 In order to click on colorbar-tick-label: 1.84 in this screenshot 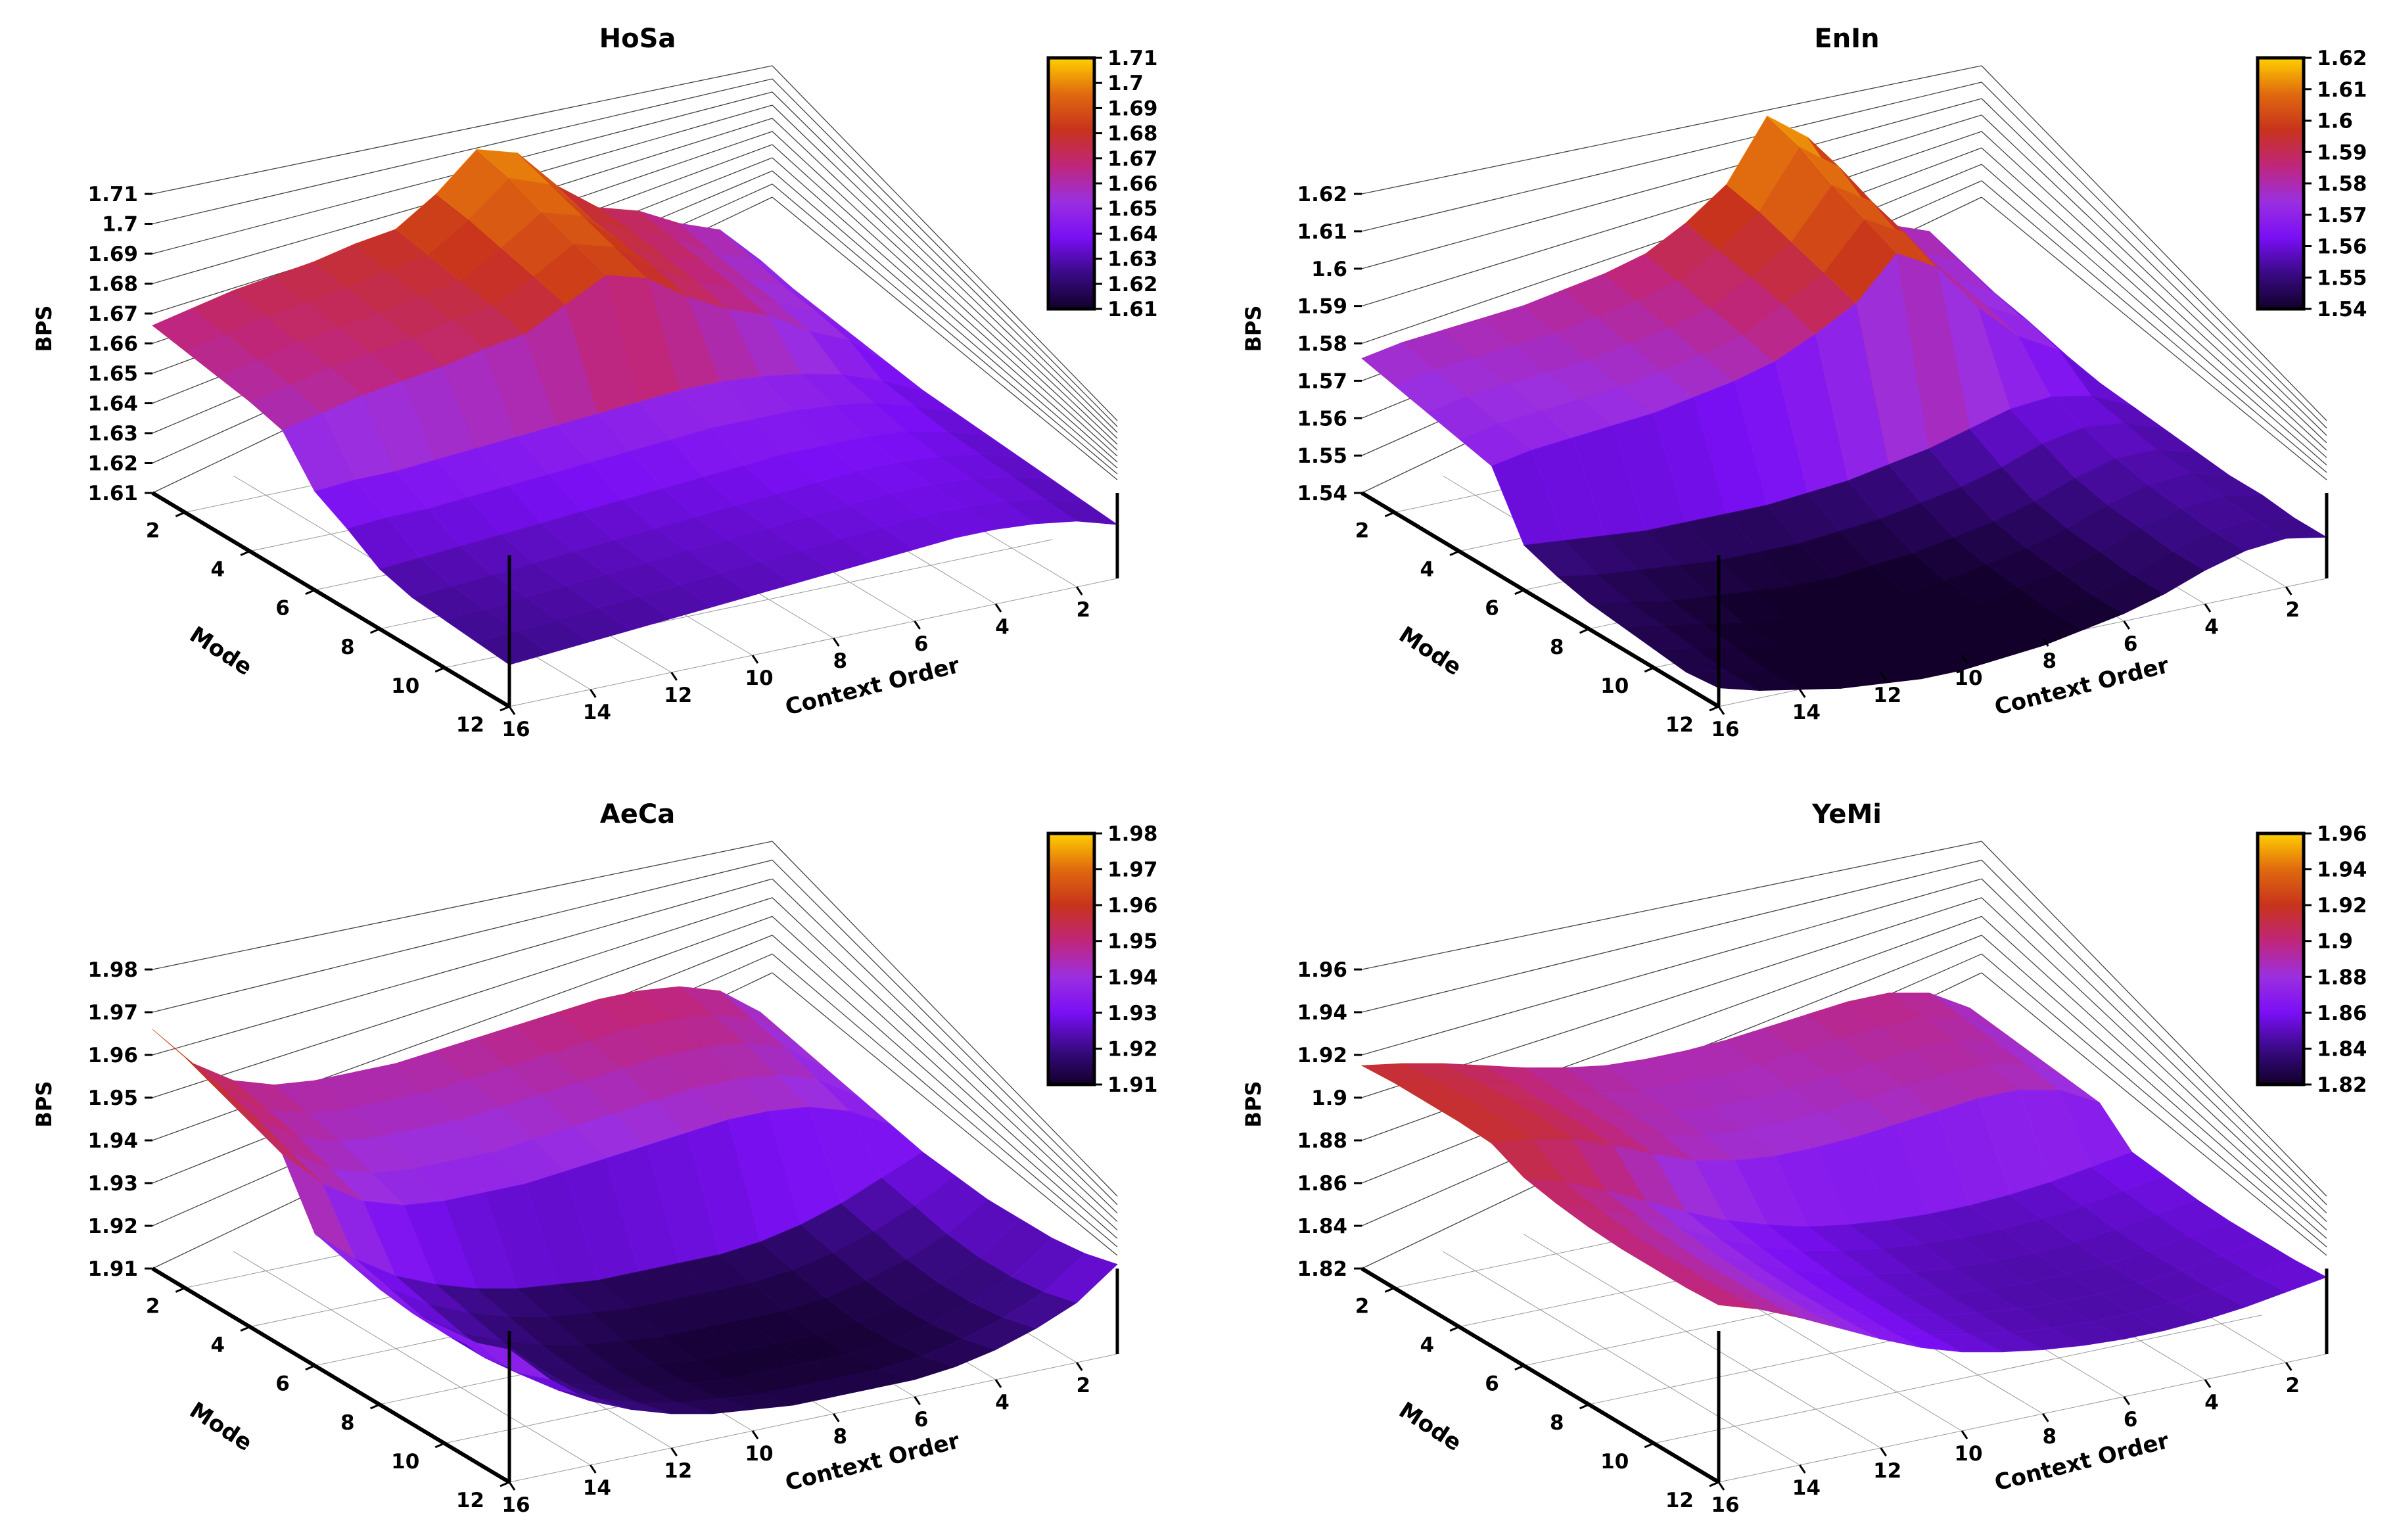, I will do `click(2342, 1049)`.